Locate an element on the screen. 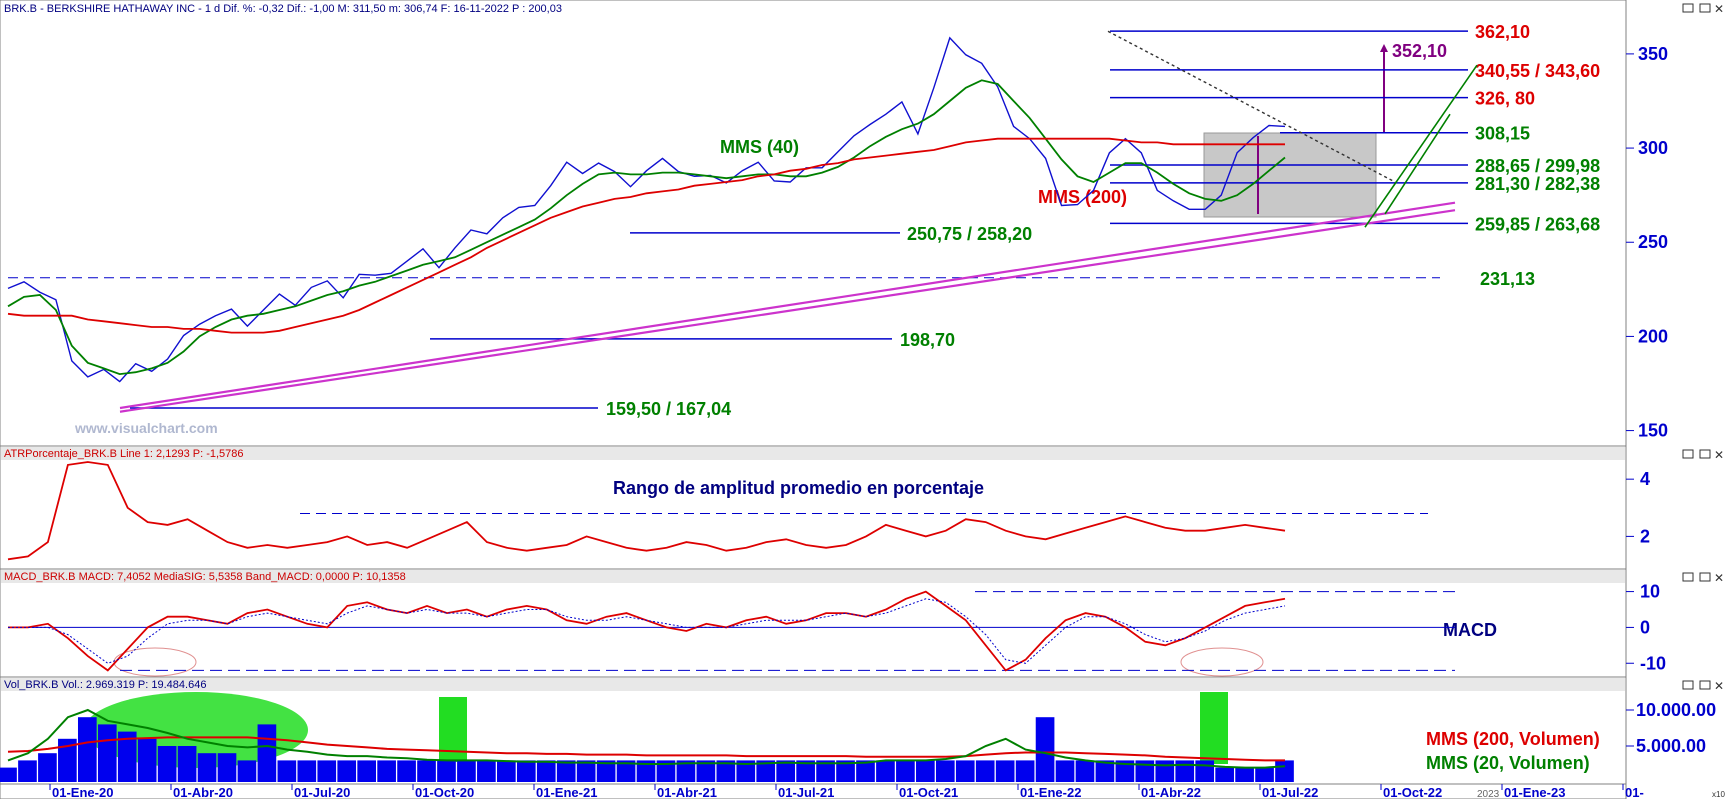 The width and height of the screenshot is (1730, 799). macd-panel-controls: ✕ is located at coordinates (1703, 578).